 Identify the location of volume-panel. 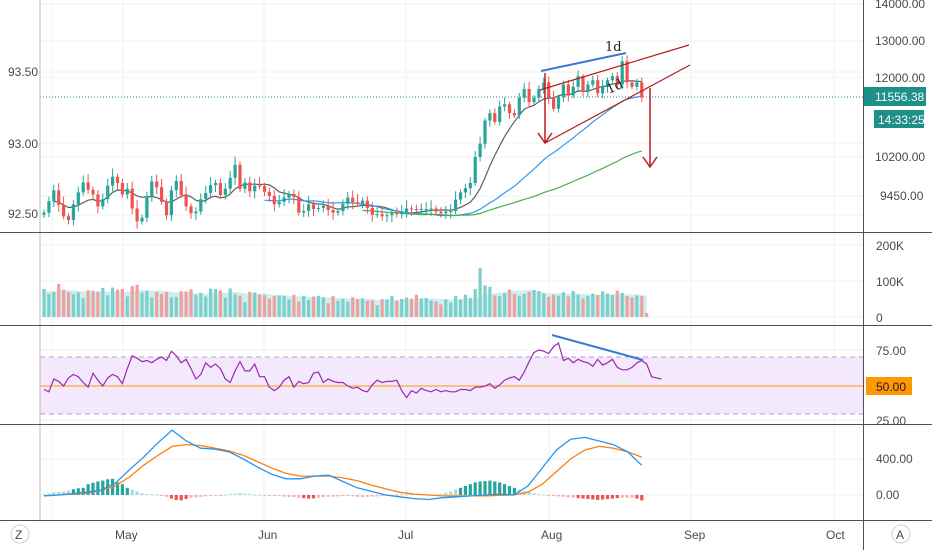
(345, 292).